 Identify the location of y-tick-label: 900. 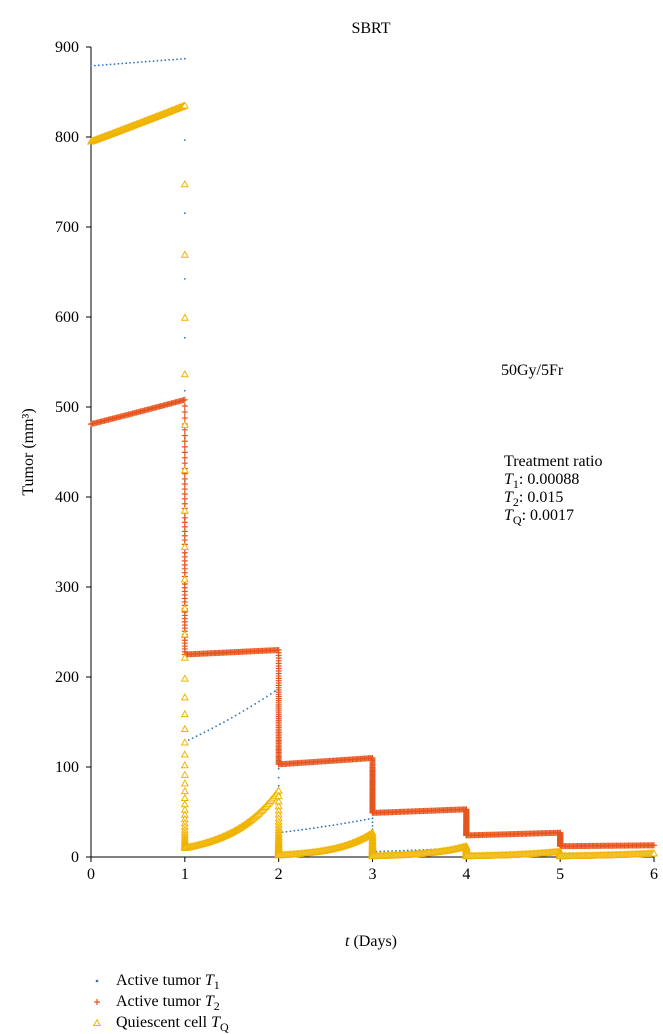
(67, 47).